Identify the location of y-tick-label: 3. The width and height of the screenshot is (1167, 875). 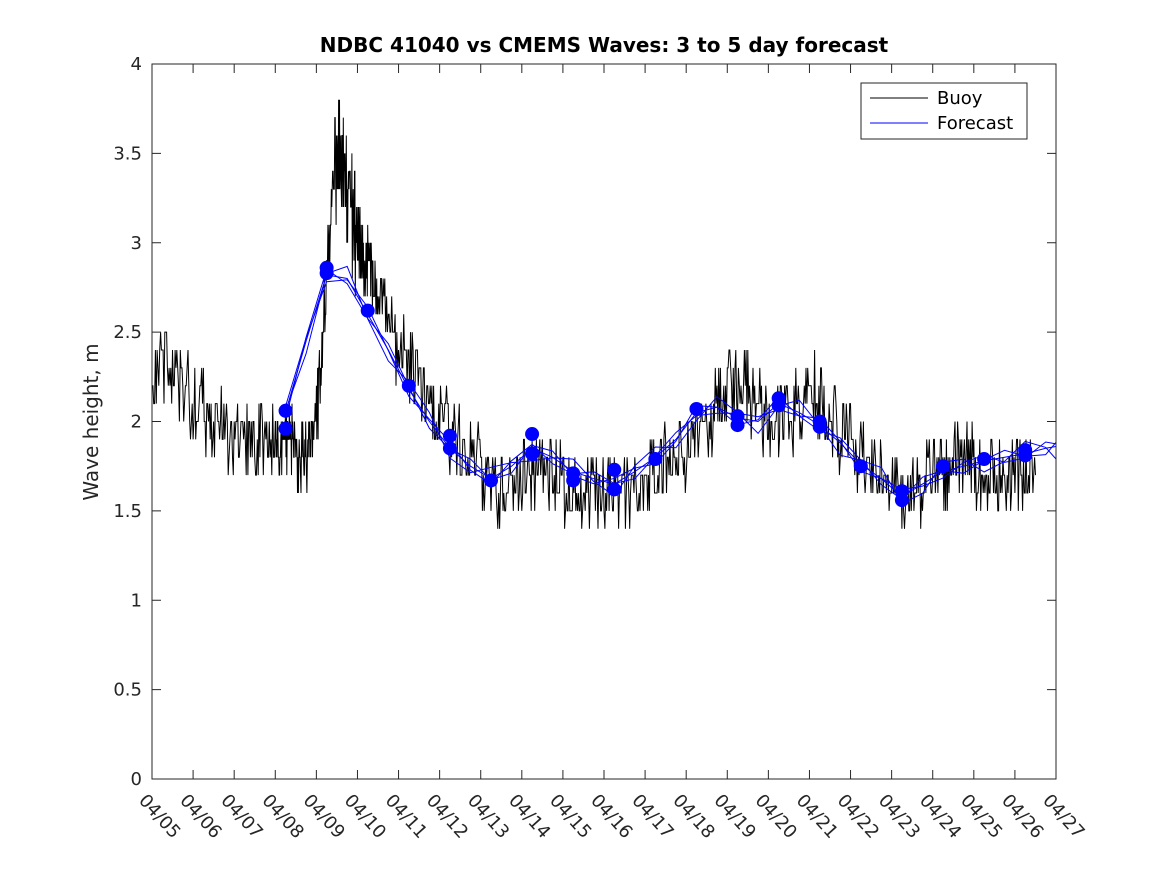
(136, 243).